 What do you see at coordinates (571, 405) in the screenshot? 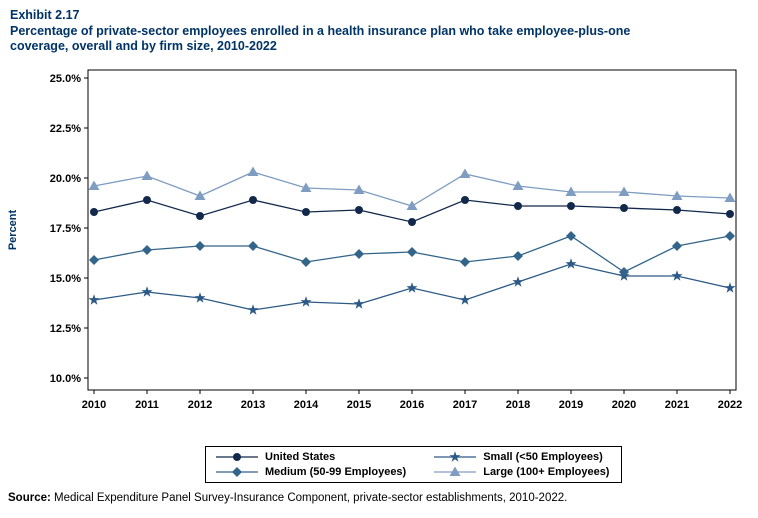
I see `x-tick-label: 2019` at bounding box center [571, 405].